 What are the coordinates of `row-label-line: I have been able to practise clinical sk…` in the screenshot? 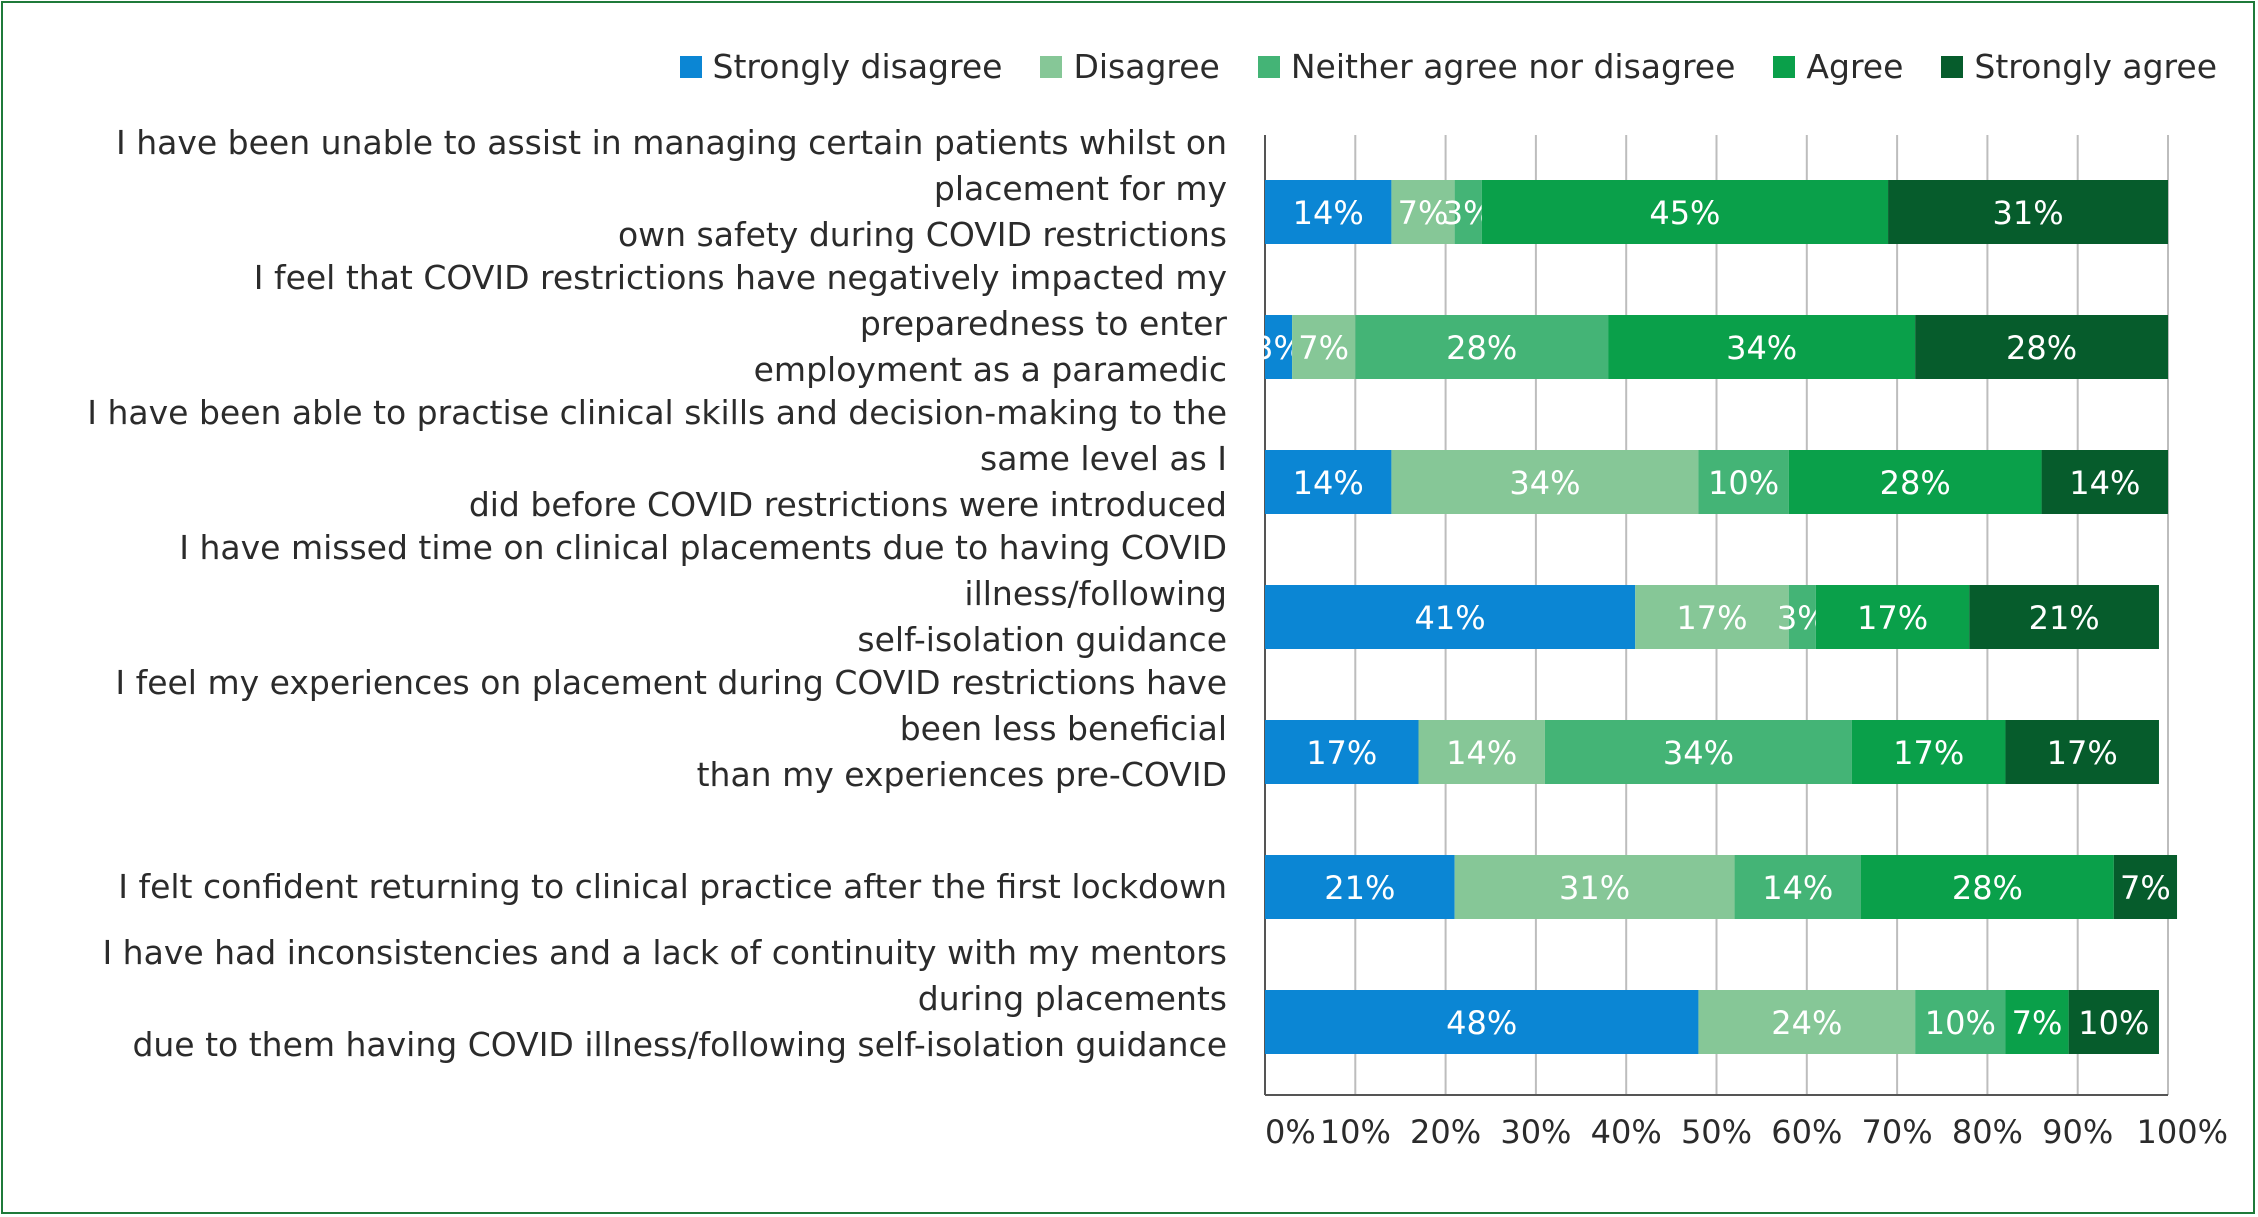 It's located at (657, 435).